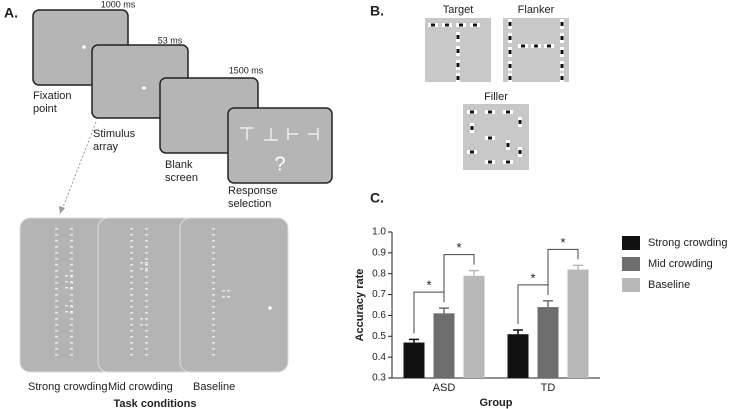 The image size is (732, 409). What do you see at coordinates (379, 273) in the screenshot?
I see `y-tick-label: 0.8` at bounding box center [379, 273].